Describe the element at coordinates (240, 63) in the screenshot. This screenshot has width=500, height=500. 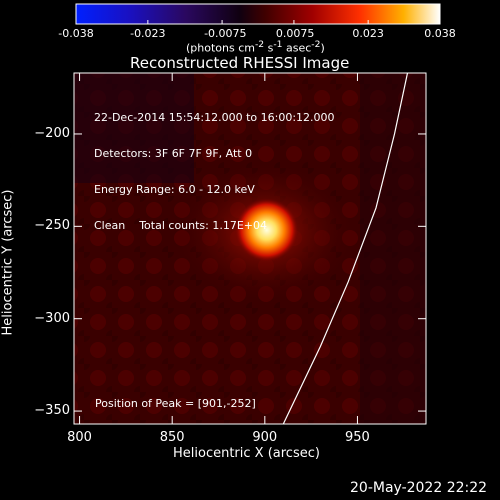
I see `chart-title: Reconstructed RHESSI Image` at that location.